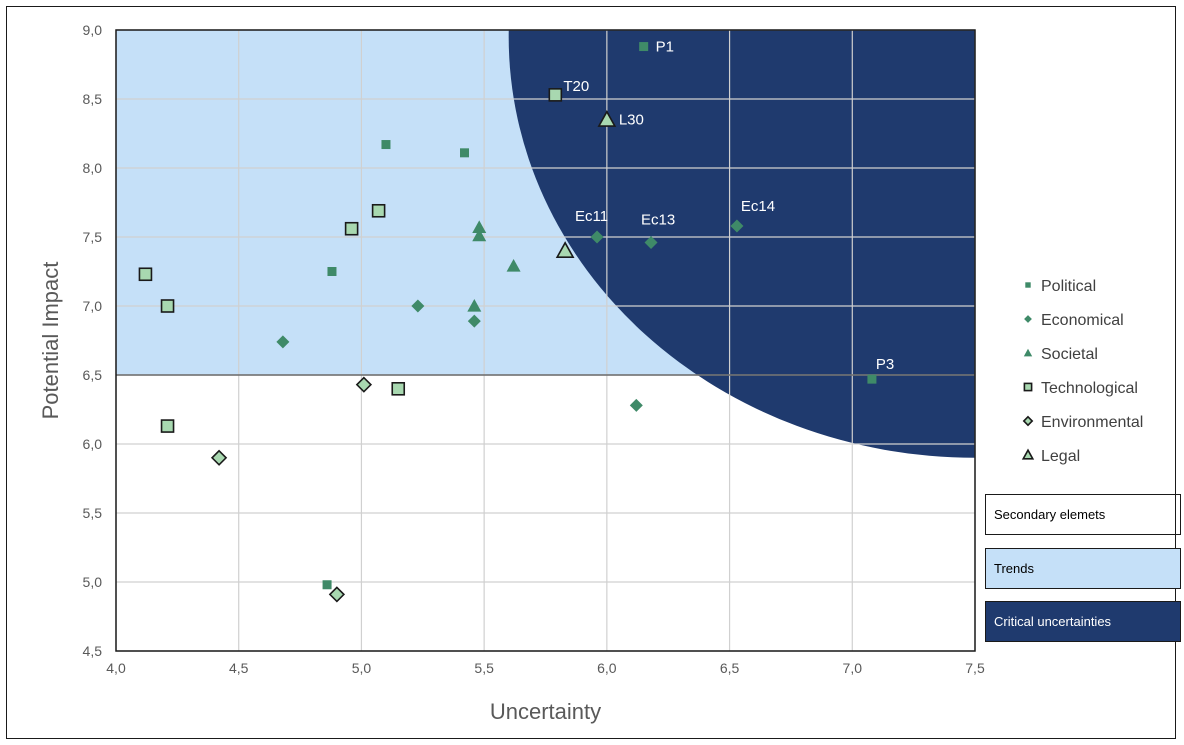  Describe the element at coordinates (1028, 285) in the screenshot. I see `legend-marker-political` at that location.